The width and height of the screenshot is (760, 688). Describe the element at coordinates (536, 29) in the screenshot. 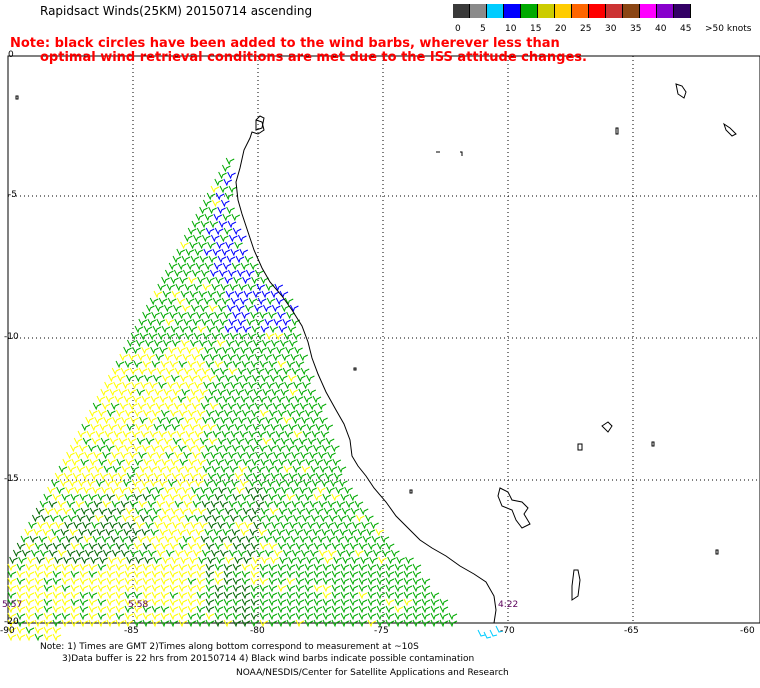

I see `color-scale-label: 15` at that location.